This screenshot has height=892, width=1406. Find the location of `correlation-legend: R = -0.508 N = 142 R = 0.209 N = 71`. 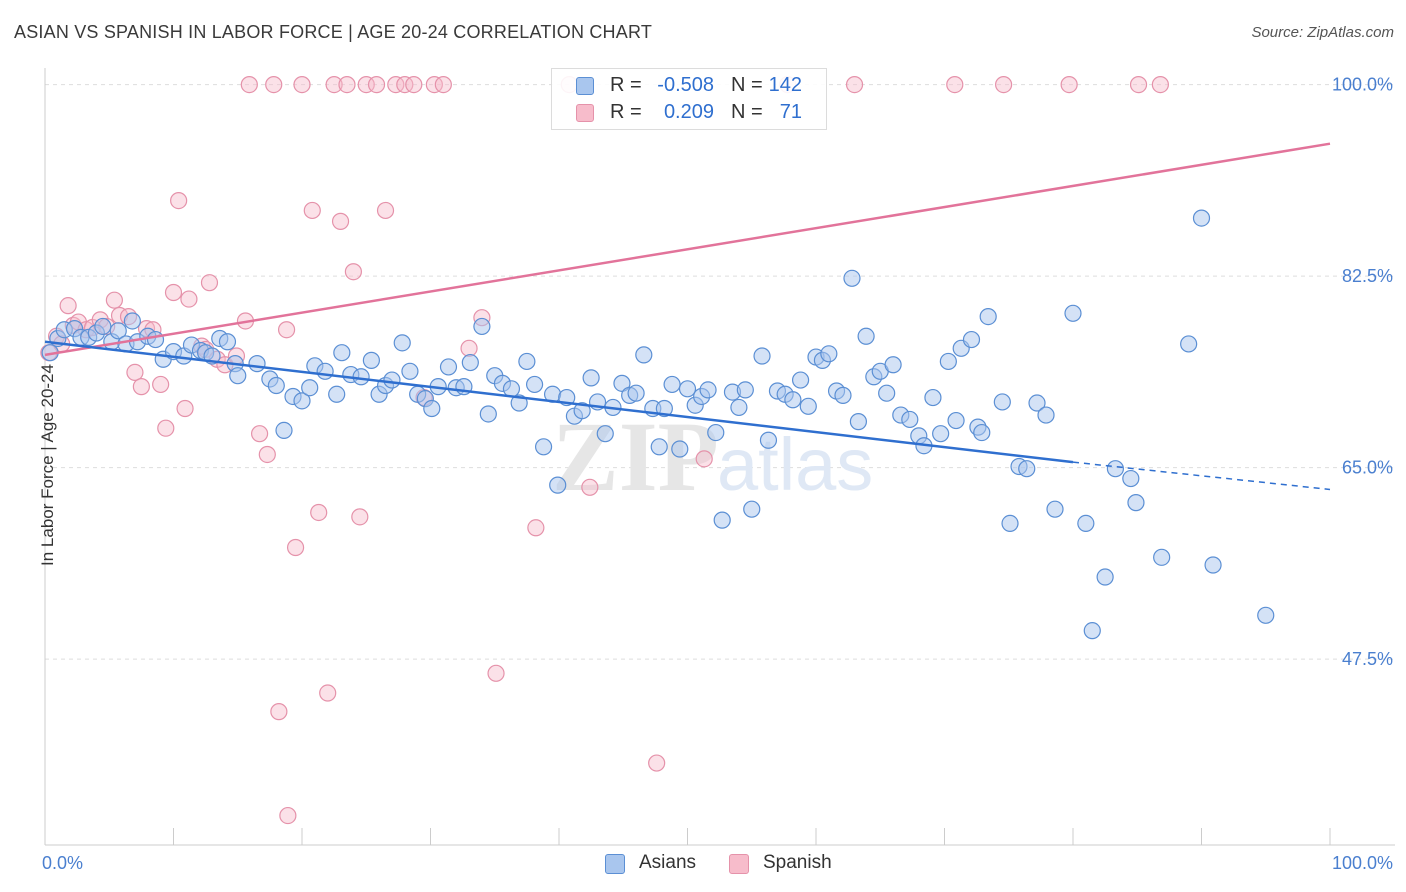

correlation-legend: R = -0.508 N = 142 R = 0.209 N = 71 is located at coordinates (689, 99).